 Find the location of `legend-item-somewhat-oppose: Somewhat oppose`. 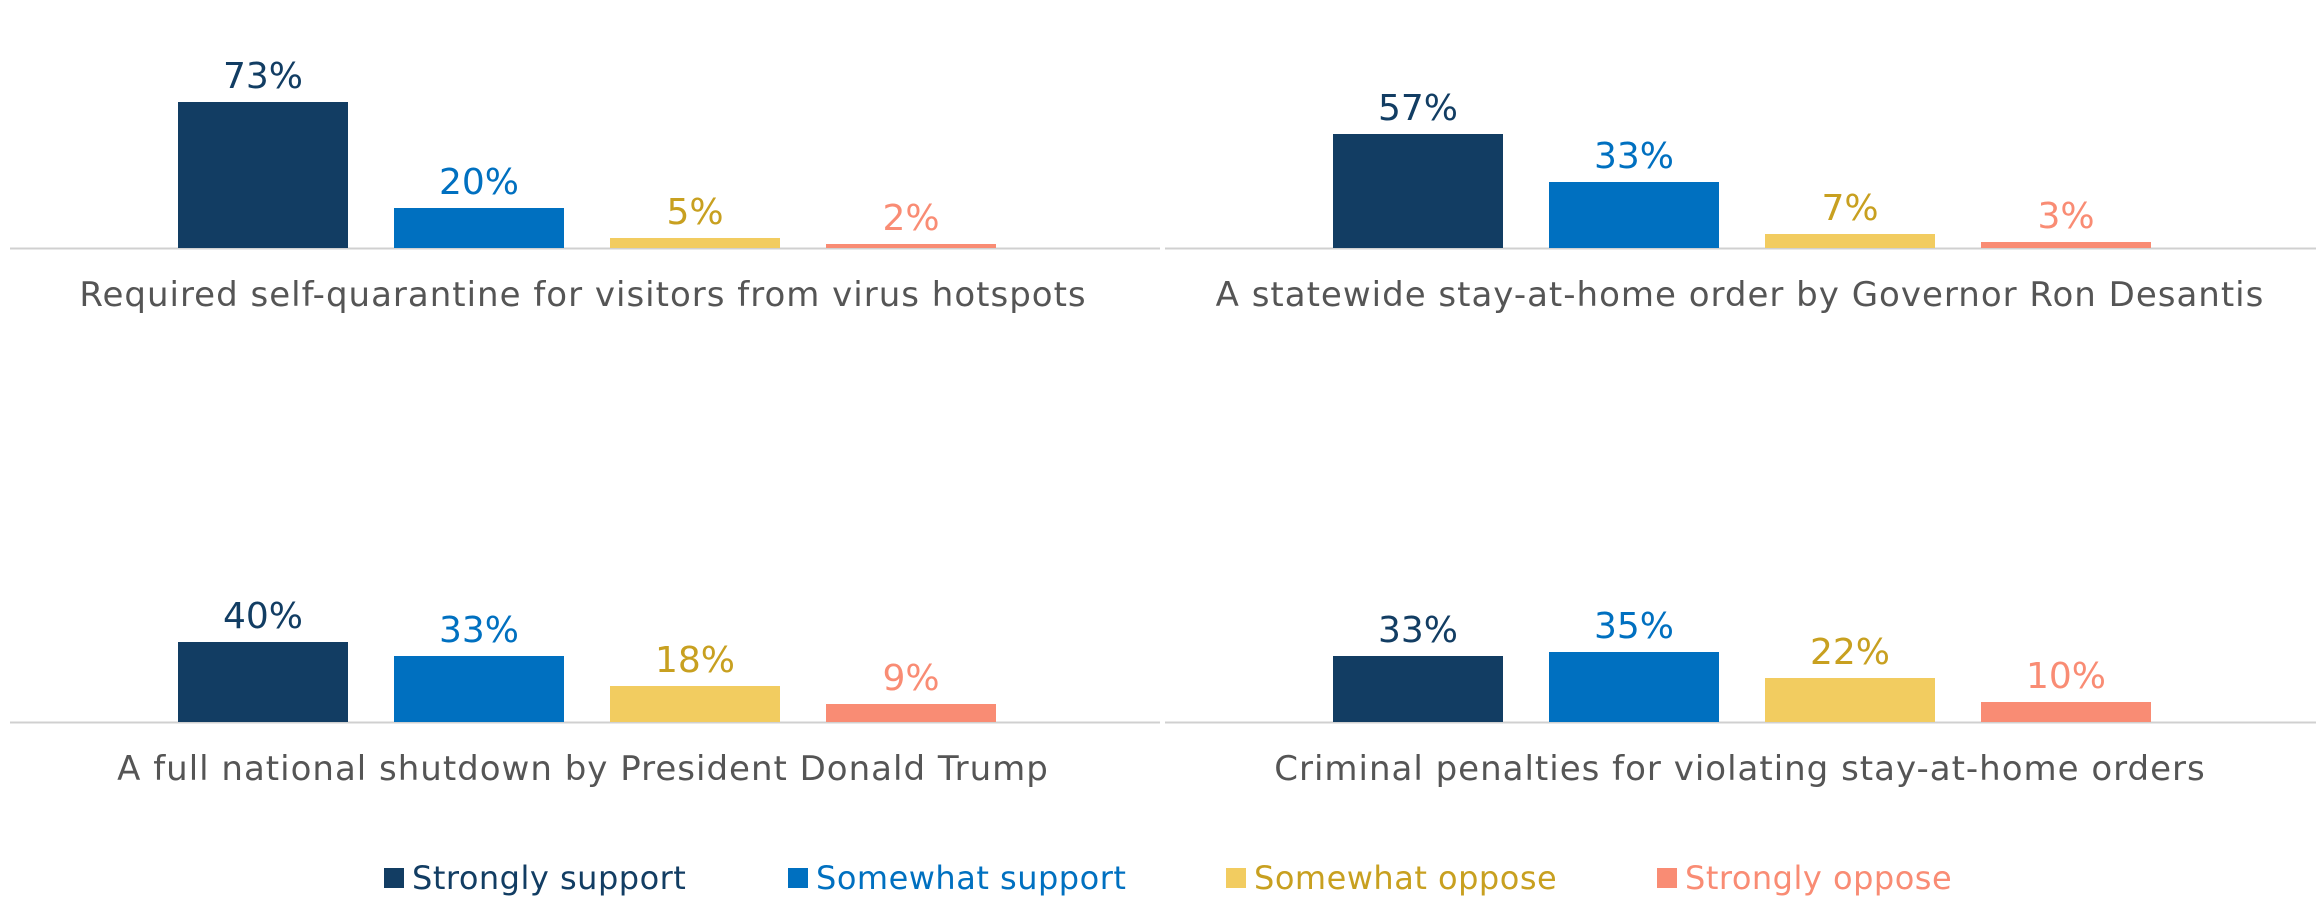

legend-item-somewhat-oppose: Somewhat oppose is located at coordinates (1391, 878).